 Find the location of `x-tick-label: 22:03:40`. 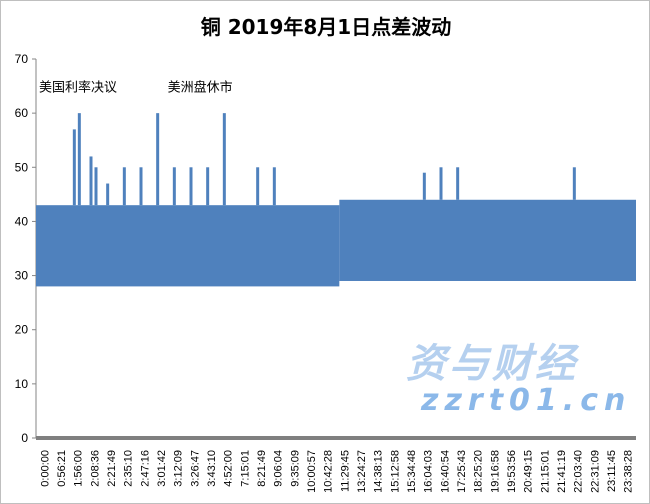

x-tick-label: 22:03:40 is located at coordinates (579, 471).